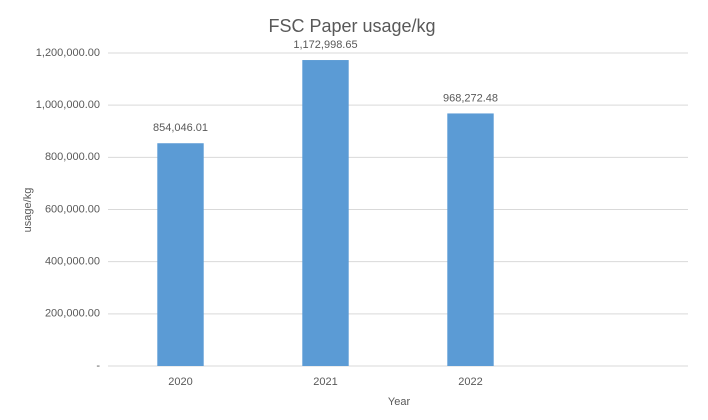 The image size is (708, 420). What do you see at coordinates (325, 382) in the screenshot?
I see `x-tick-label: 2021` at bounding box center [325, 382].